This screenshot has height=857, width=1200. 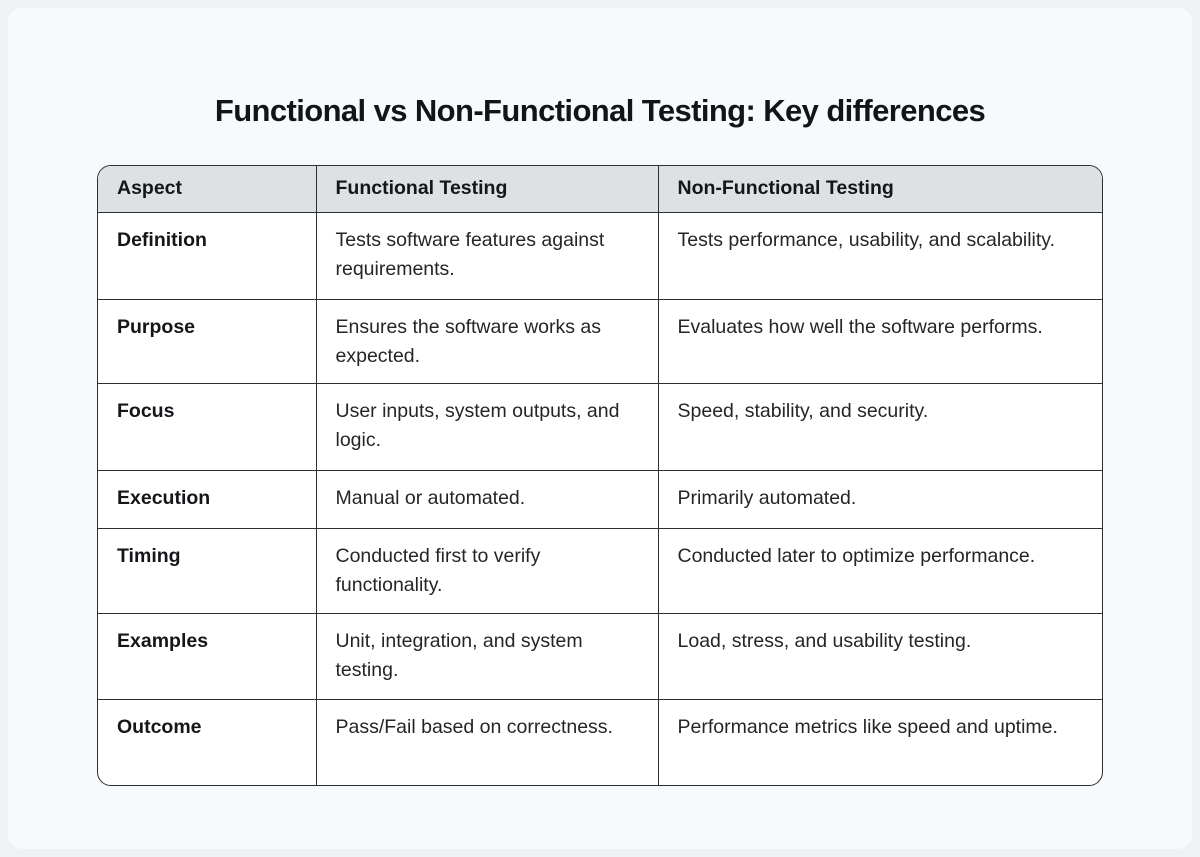 What do you see at coordinates (487, 499) in the screenshot?
I see `functional-value: Manual or automated.` at bounding box center [487, 499].